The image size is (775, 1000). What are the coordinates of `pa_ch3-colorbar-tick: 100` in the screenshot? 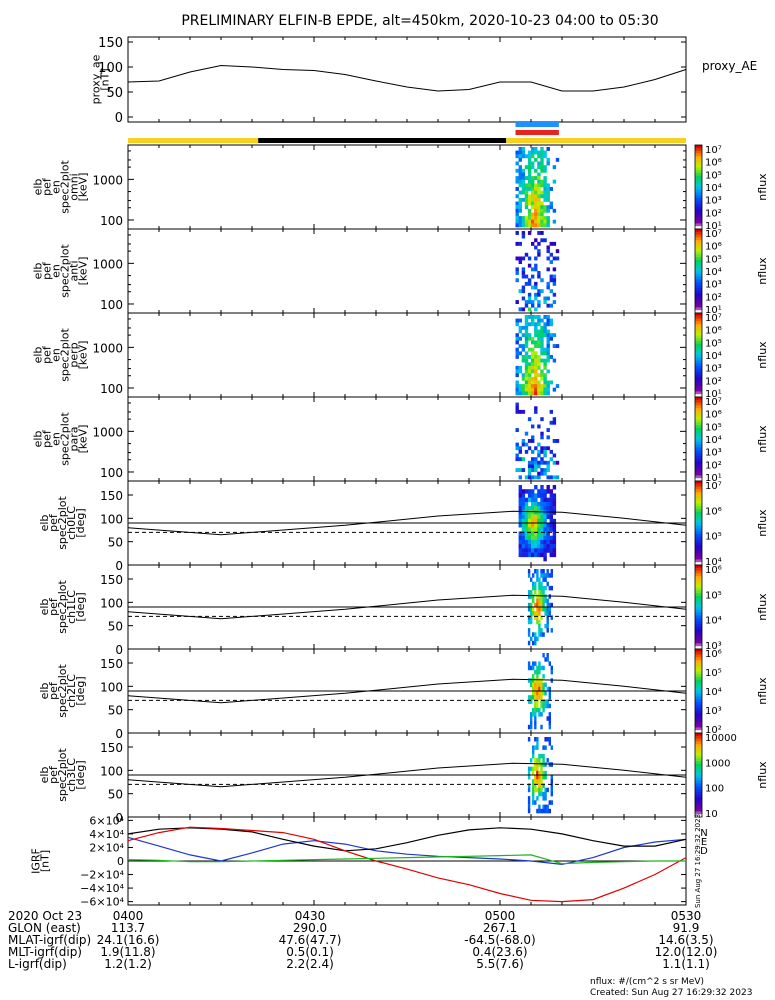 It's located at (714, 789).